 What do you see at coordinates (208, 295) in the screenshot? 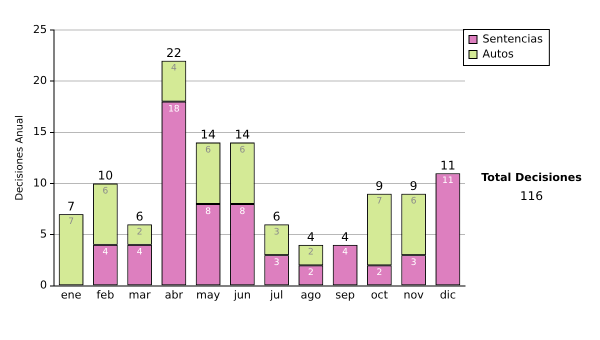
I see `x-tick-label: may` at bounding box center [208, 295].